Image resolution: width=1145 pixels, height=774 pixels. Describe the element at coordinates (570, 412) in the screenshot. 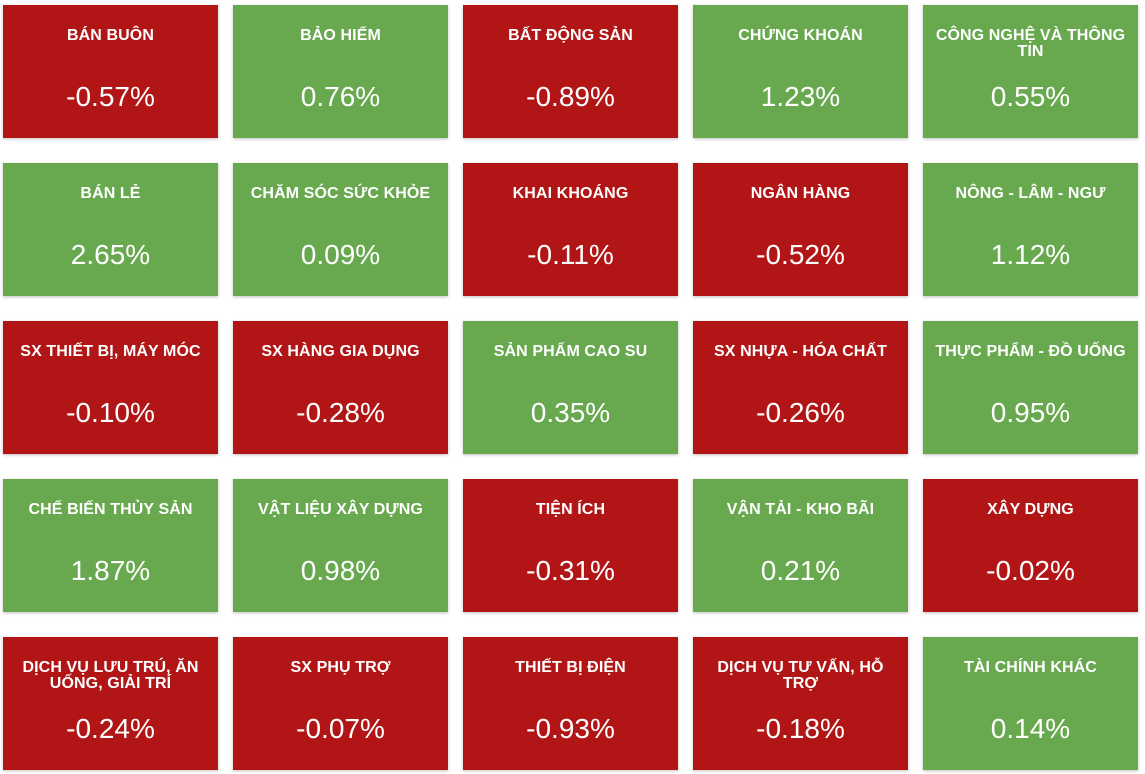

I see `sector-change-value: 0.35%` at that location.